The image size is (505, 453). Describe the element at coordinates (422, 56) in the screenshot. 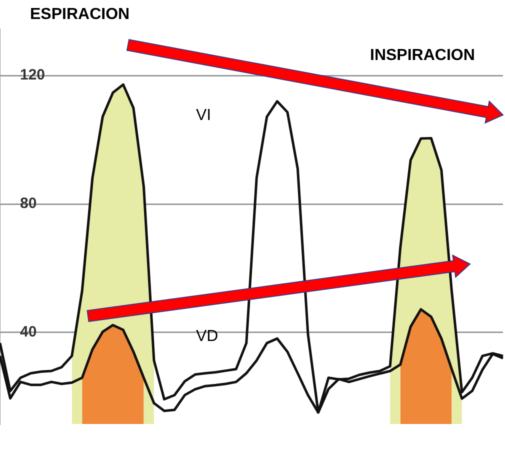

I see `annotation: INSPIRACION` at that location.